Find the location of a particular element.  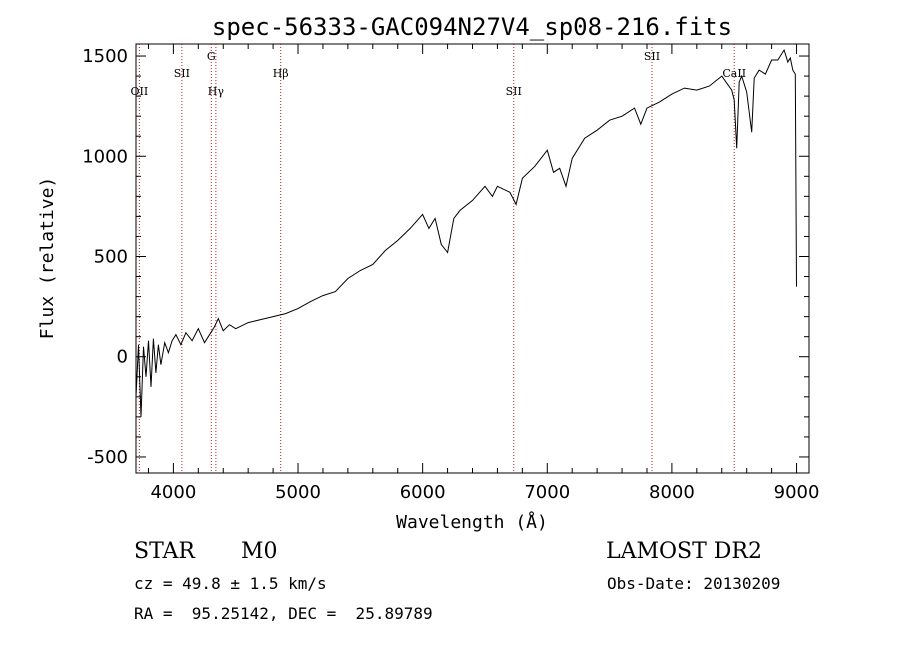

y-tick-label: 0 is located at coordinates (122, 357).